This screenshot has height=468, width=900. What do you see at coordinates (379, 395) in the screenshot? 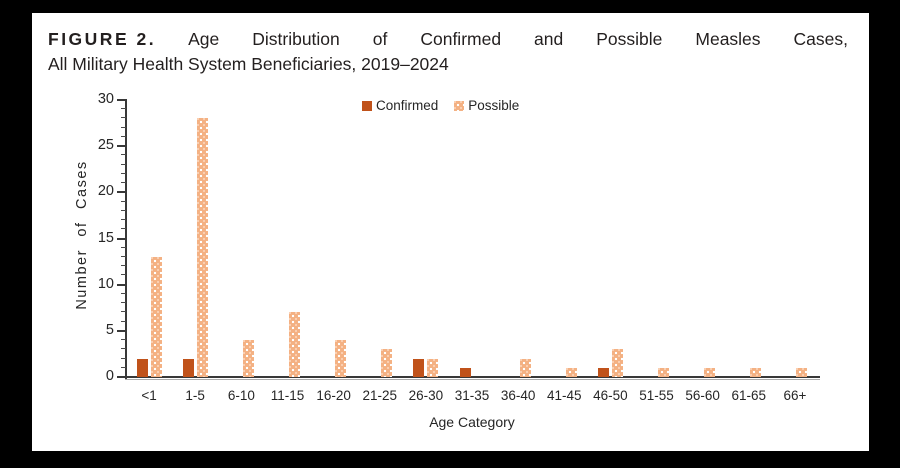
I see `x-category-label: 21-25` at bounding box center [379, 395].